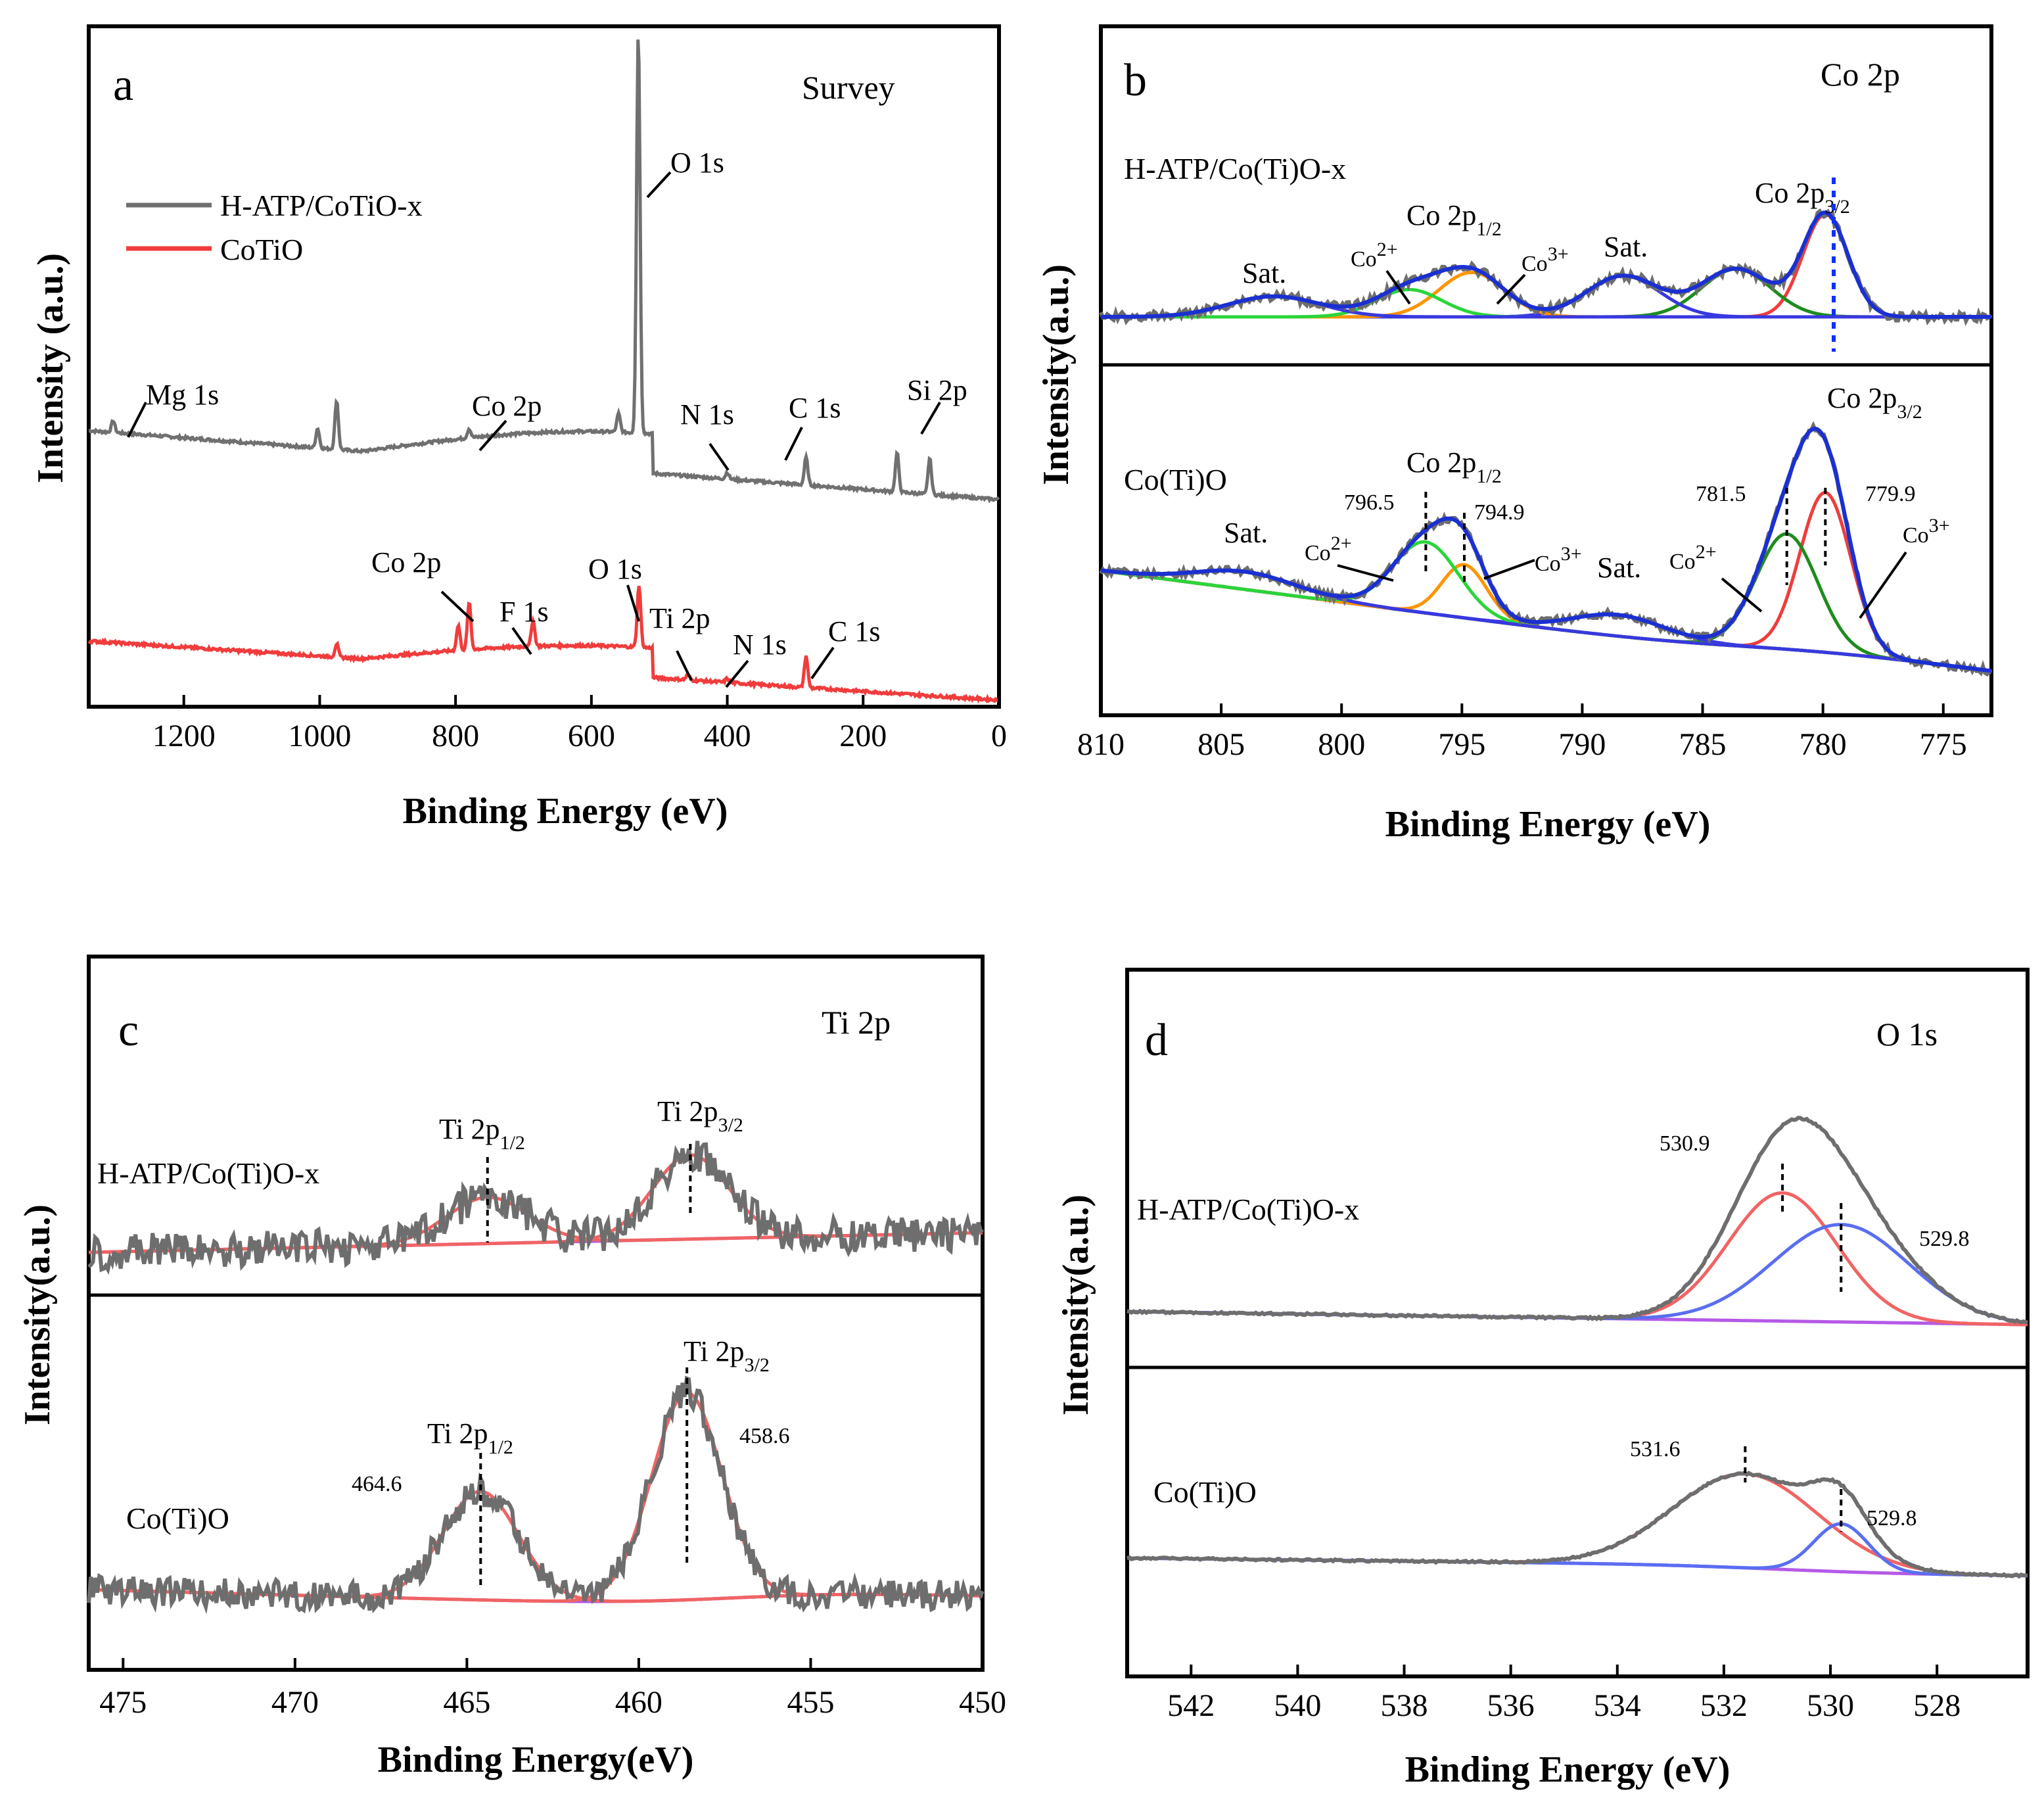 This screenshot has height=1800, width=2044. I want to click on ann-a-ti2p: Ti 2p, so click(679, 618).